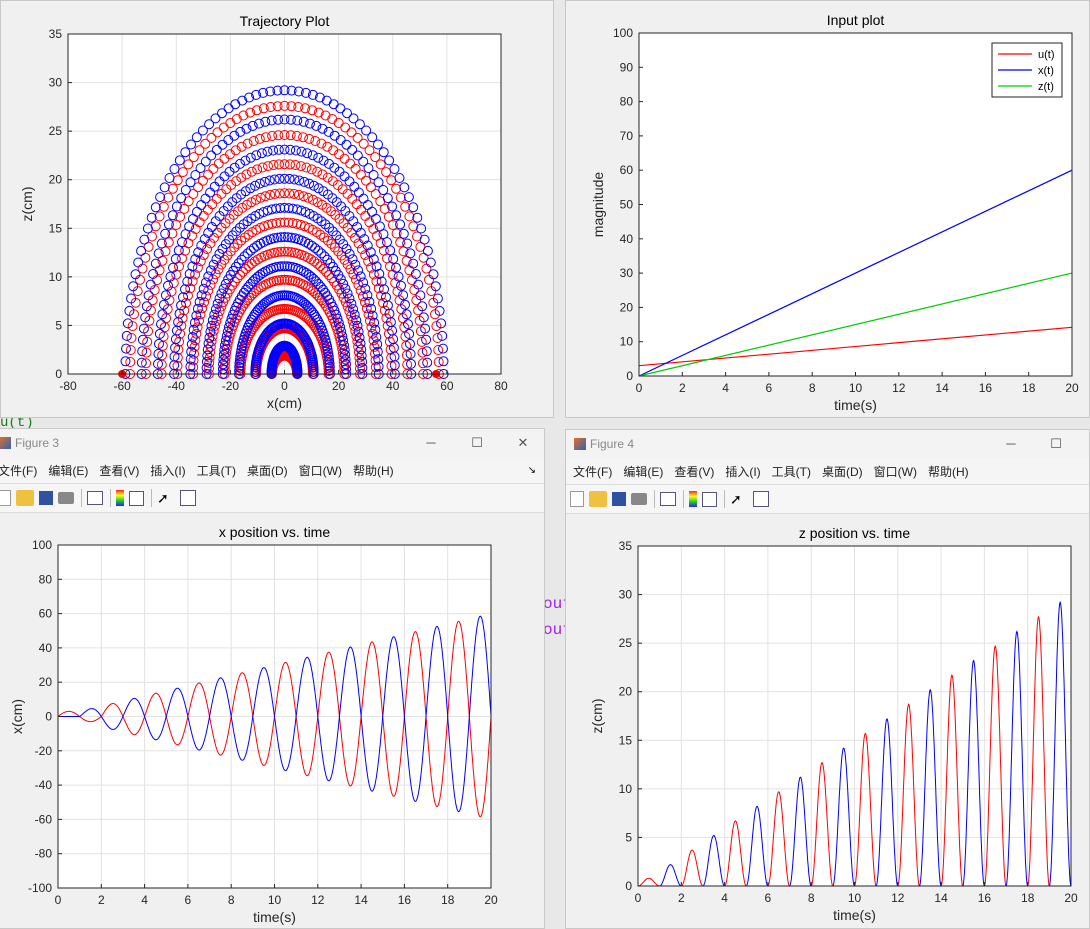 The image size is (1090, 929). What do you see at coordinates (626, 546) in the screenshot?
I see `y-tick-label: 35` at bounding box center [626, 546].